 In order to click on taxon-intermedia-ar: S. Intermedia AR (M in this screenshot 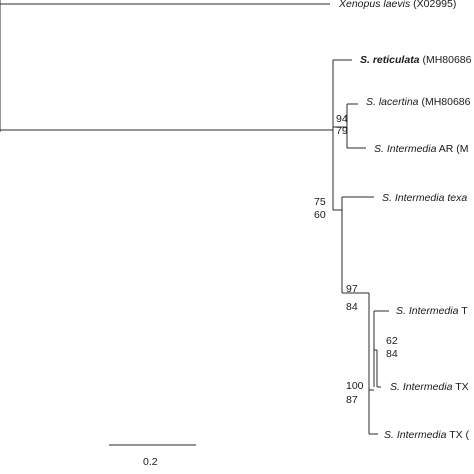, I will do `click(421, 149)`.